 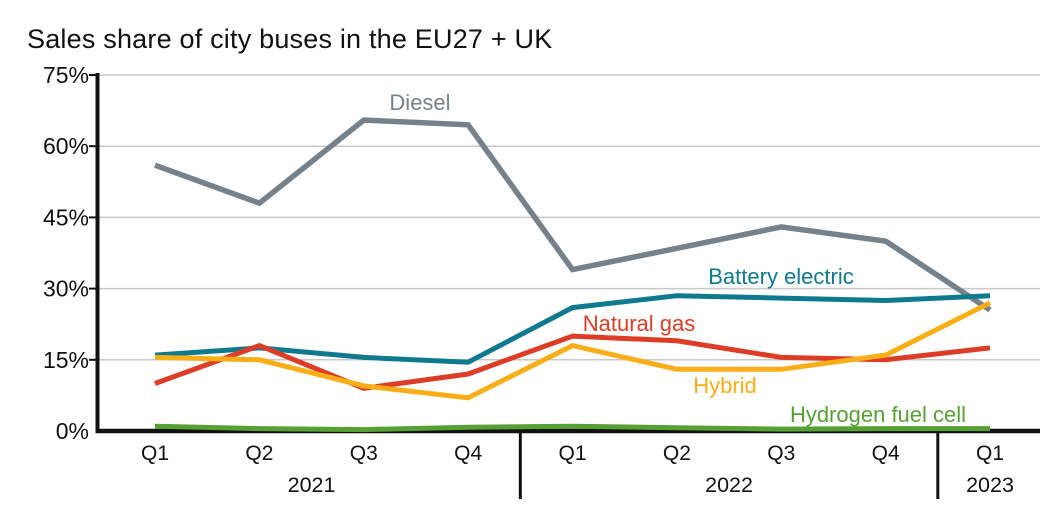 I want to click on series-label-battery-electric: Battery electric, so click(x=781, y=276).